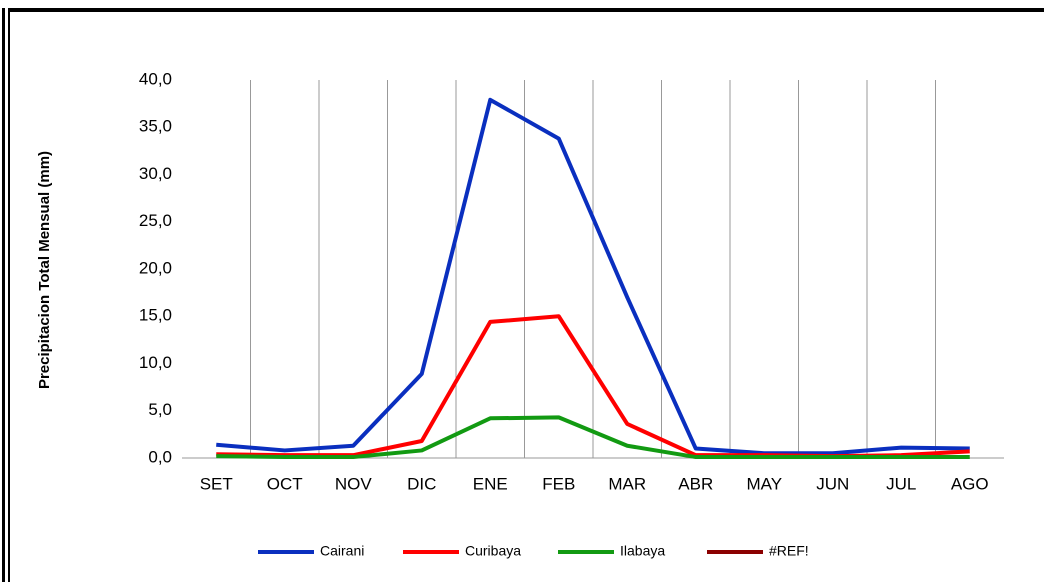 The image size is (1044, 587). I want to click on legend-label: Curibaya, so click(493, 551).